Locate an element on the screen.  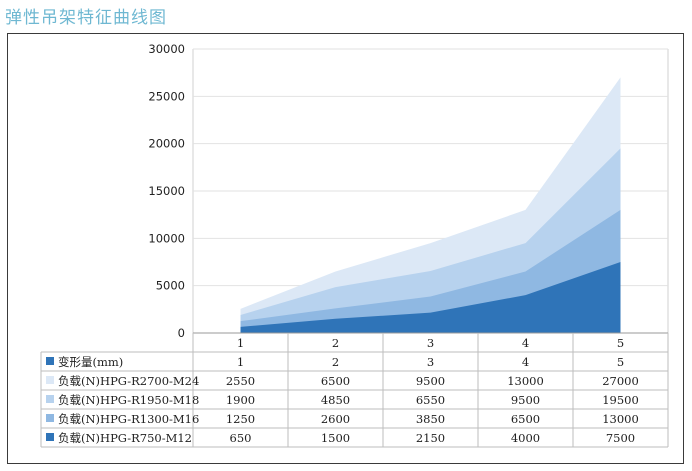
table-cell: 7500 is located at coordinates (620, 438).